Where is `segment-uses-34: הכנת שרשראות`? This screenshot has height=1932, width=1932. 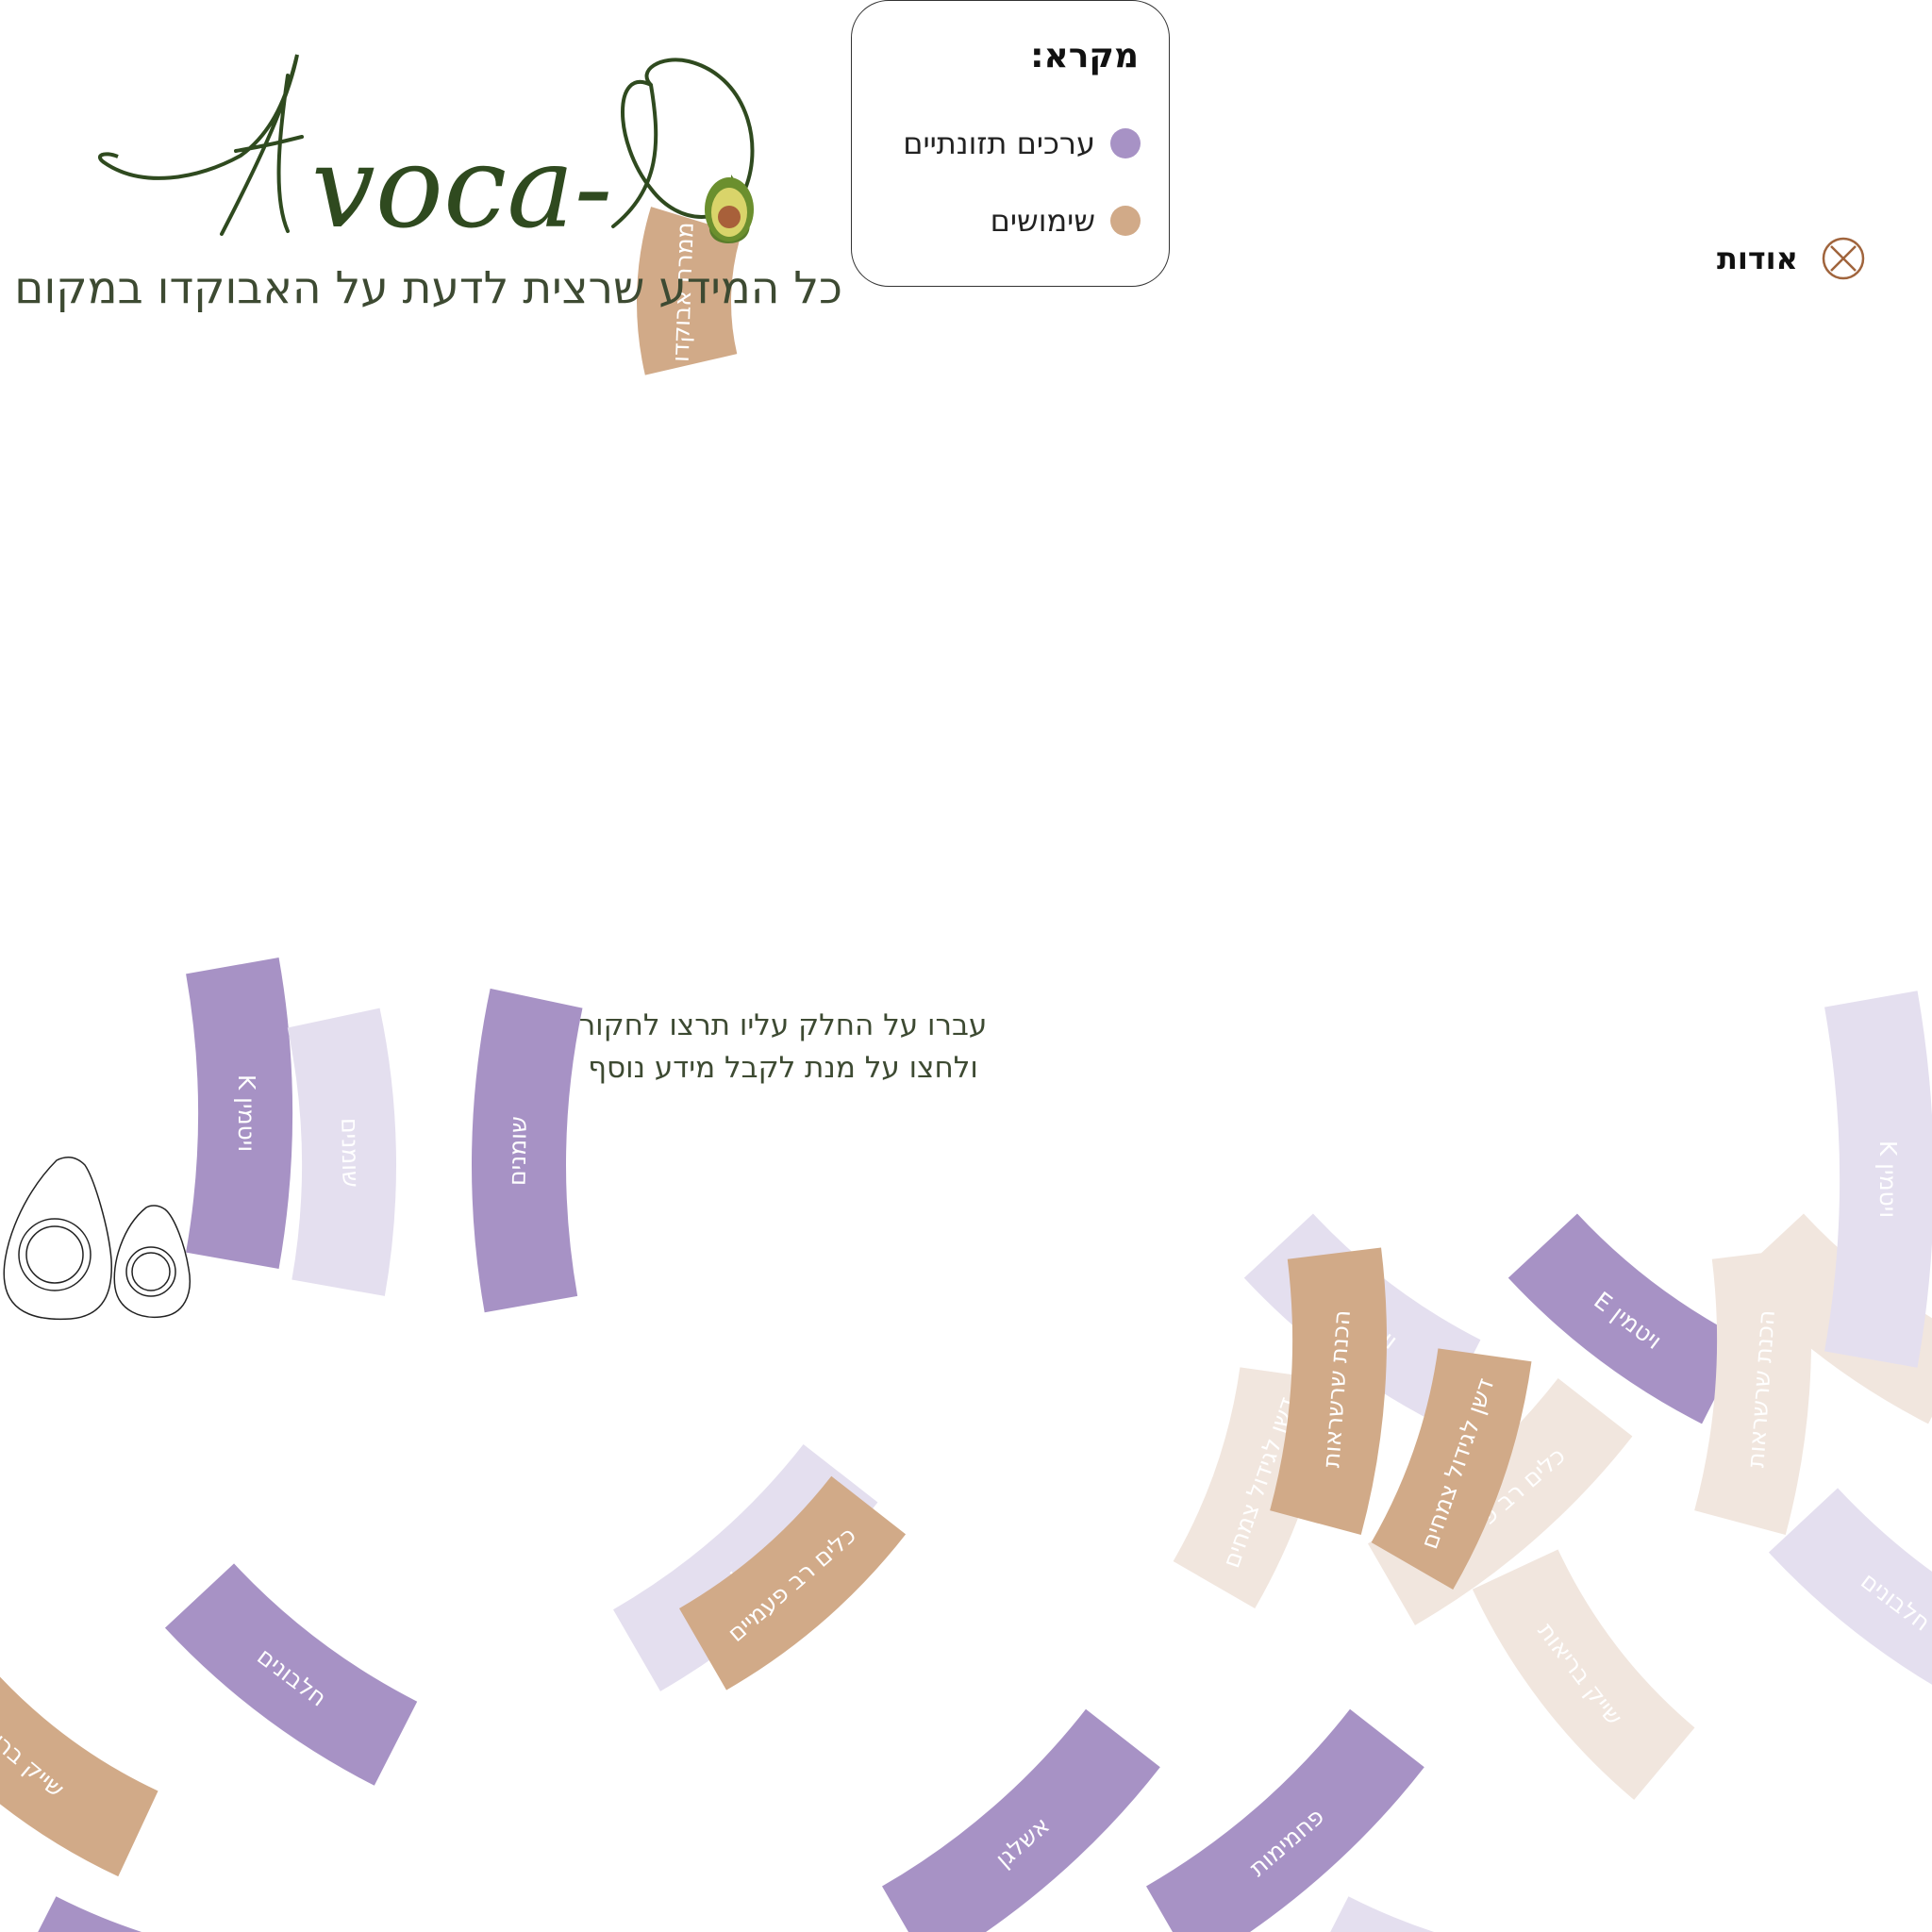
segment-uses-34: הכנת שרשראות is located at coordinates (1753, 1392).